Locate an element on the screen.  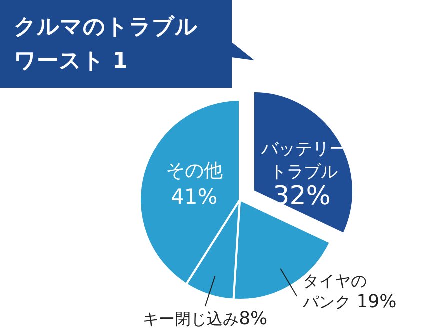
data-label: 41% is located at coordinates (194, 197).